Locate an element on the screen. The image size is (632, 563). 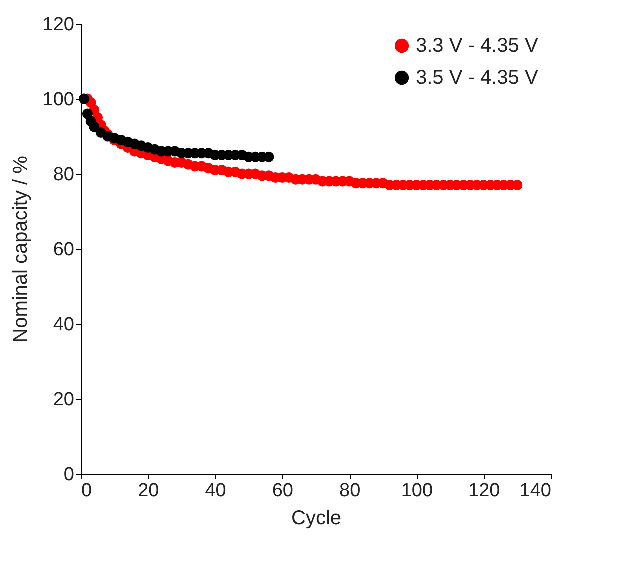
x-tick-label: 80 is located at coordinates (350, 491).